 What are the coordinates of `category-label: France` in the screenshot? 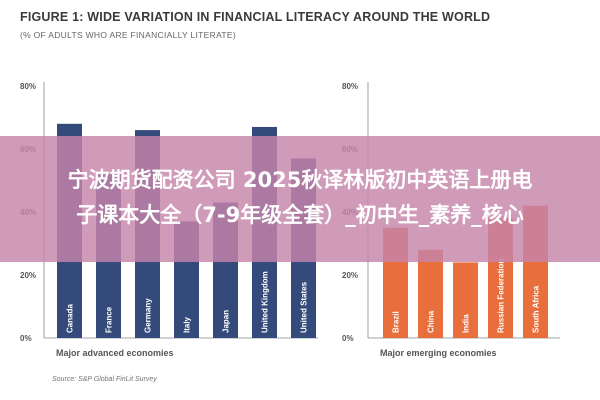 It's located at (109, 319).